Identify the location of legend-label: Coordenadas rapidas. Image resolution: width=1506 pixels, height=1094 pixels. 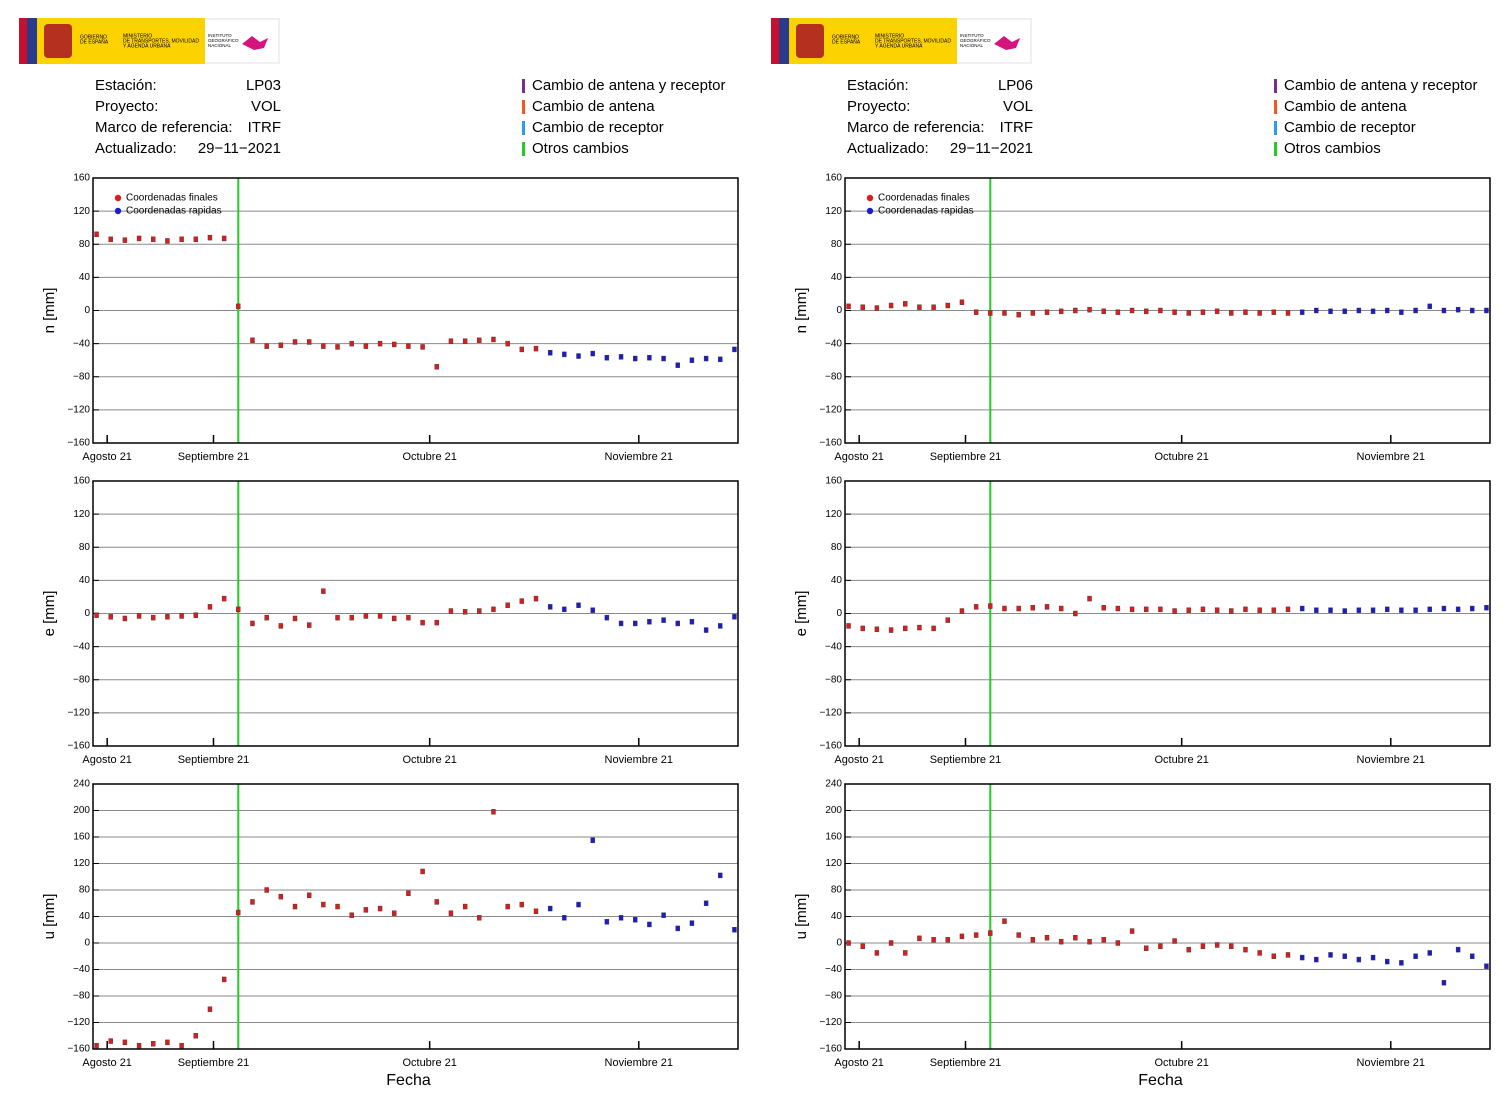
(174, 211).